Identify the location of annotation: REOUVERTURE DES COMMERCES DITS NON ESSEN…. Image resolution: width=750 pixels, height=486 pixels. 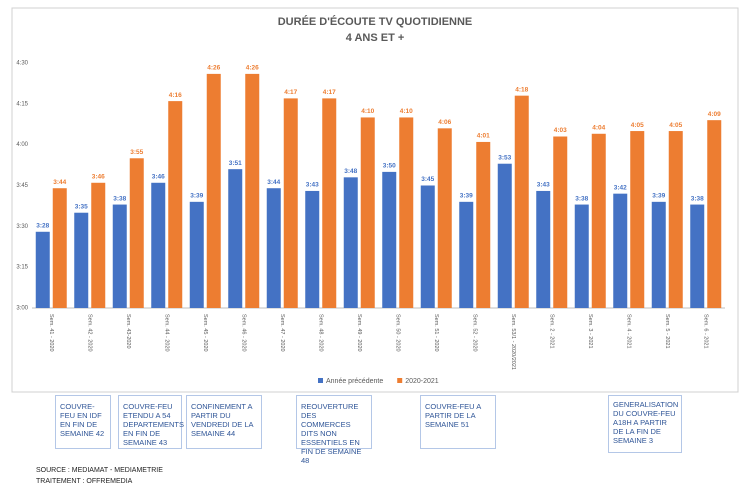
(334, 430).